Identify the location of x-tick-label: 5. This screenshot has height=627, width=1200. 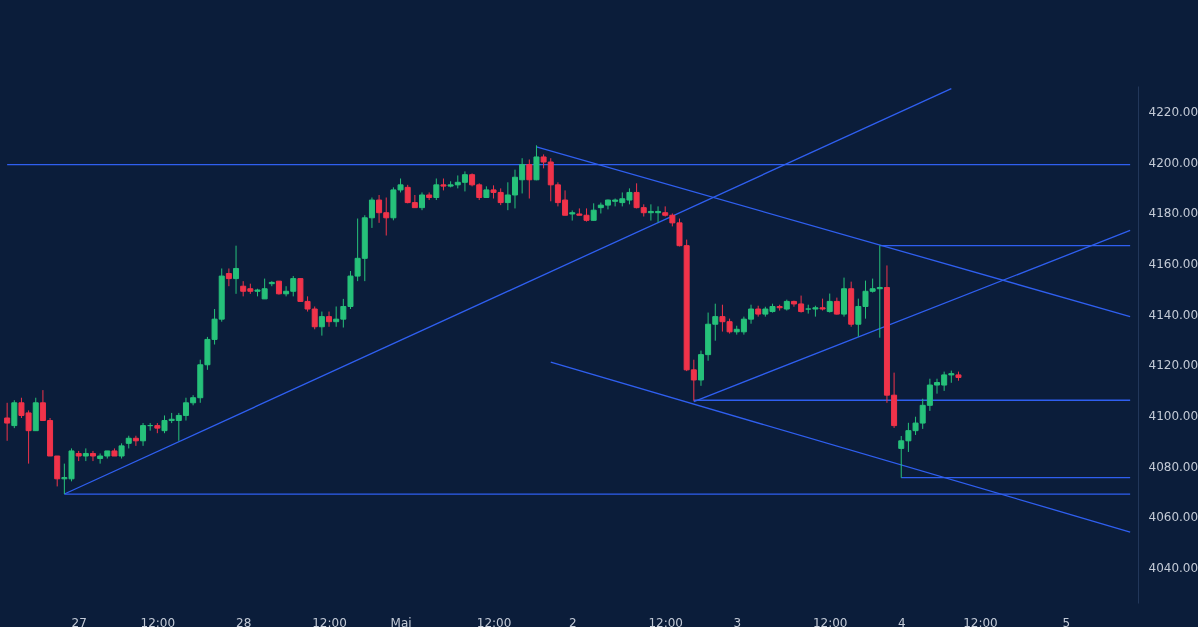
(1066, 621).